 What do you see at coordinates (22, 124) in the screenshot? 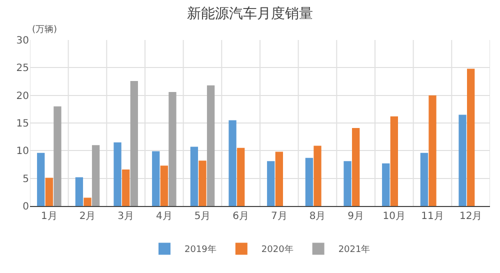
I see `y-tick-label: 15` at bounding box center [22, 124].